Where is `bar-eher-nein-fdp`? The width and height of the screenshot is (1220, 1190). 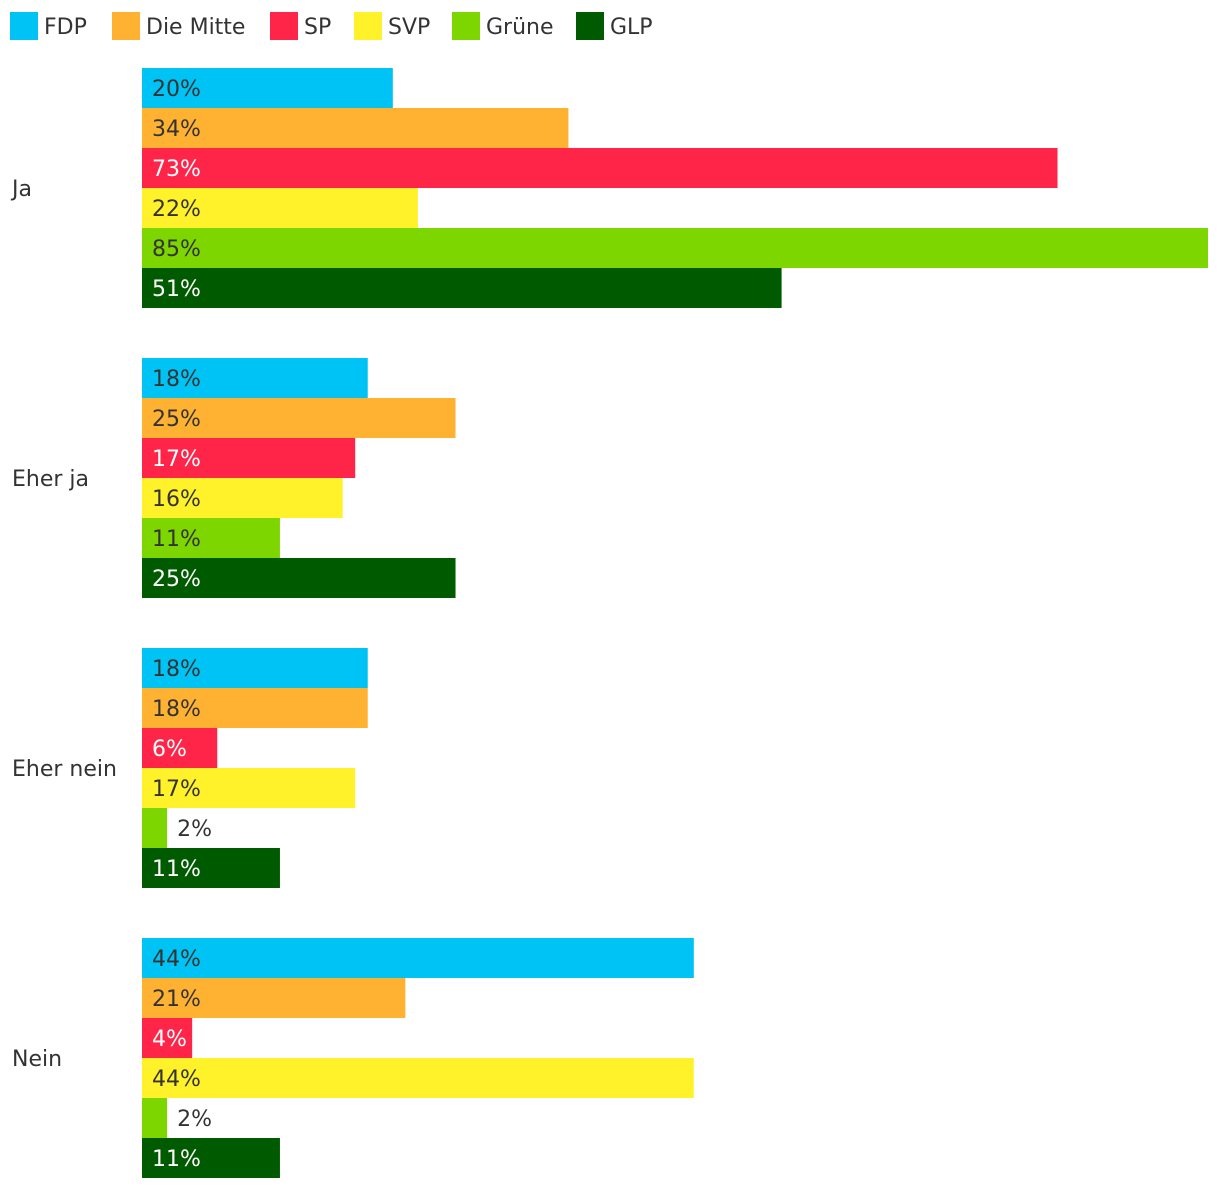 bar-eher-nein-fdp is located at coordinates (255, 668).